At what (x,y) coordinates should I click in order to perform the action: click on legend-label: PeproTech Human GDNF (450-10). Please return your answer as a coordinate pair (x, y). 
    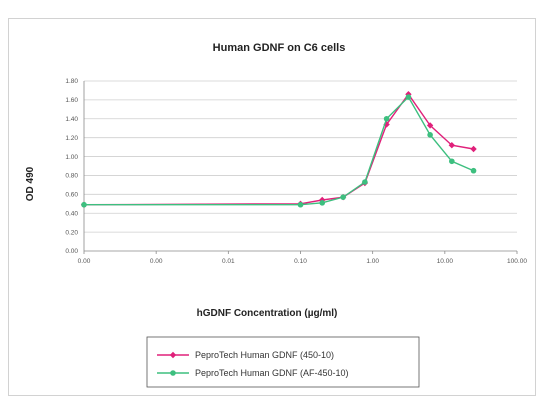
    Looking at the image, I should click on (264, 355).